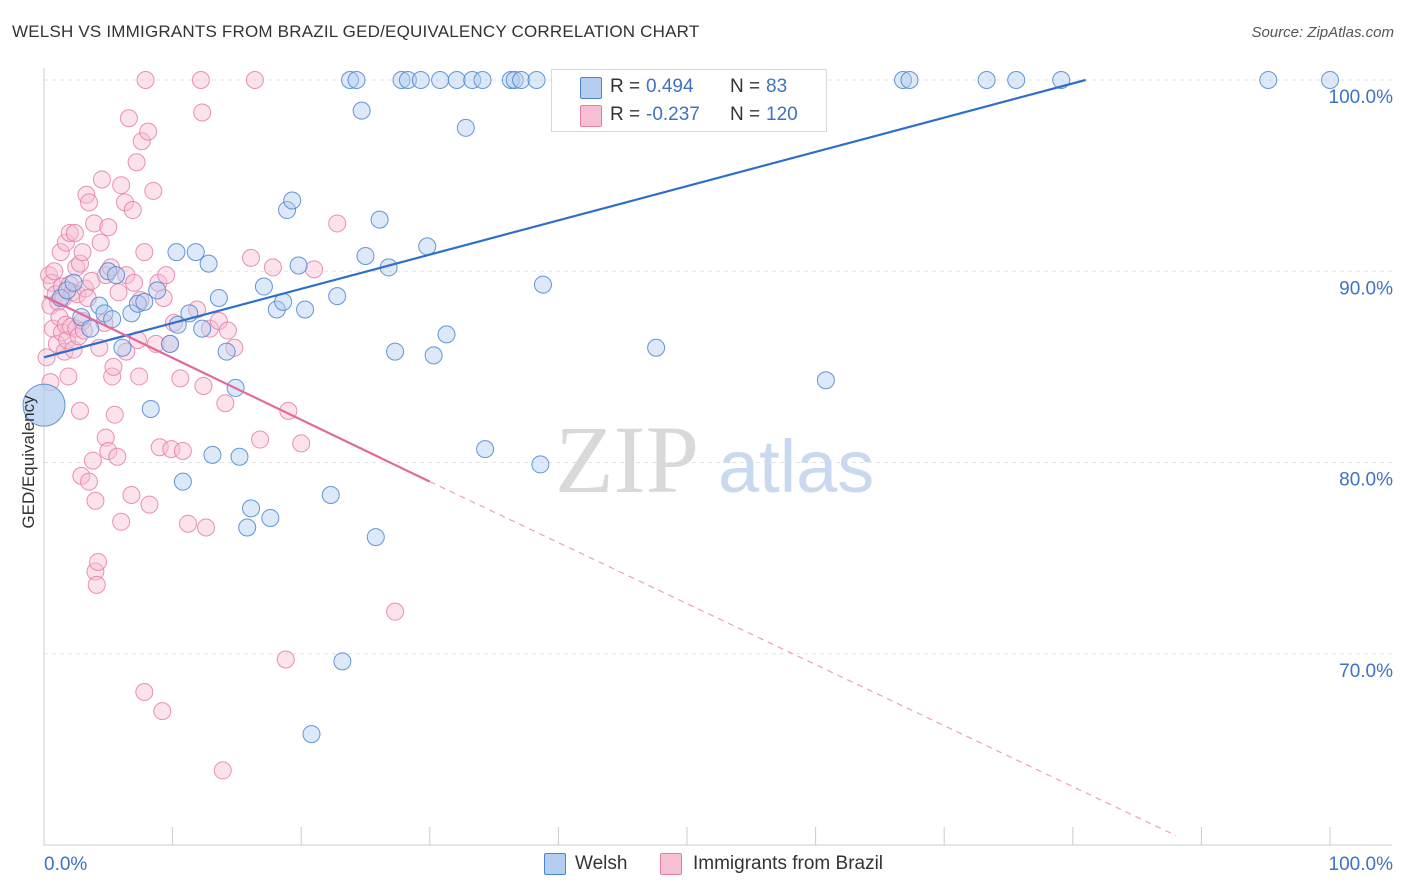 This screenshot has width=1406, height=892. I want to click on legend-row-brazil: R = -0.237 N = 120, so click(689, 115).